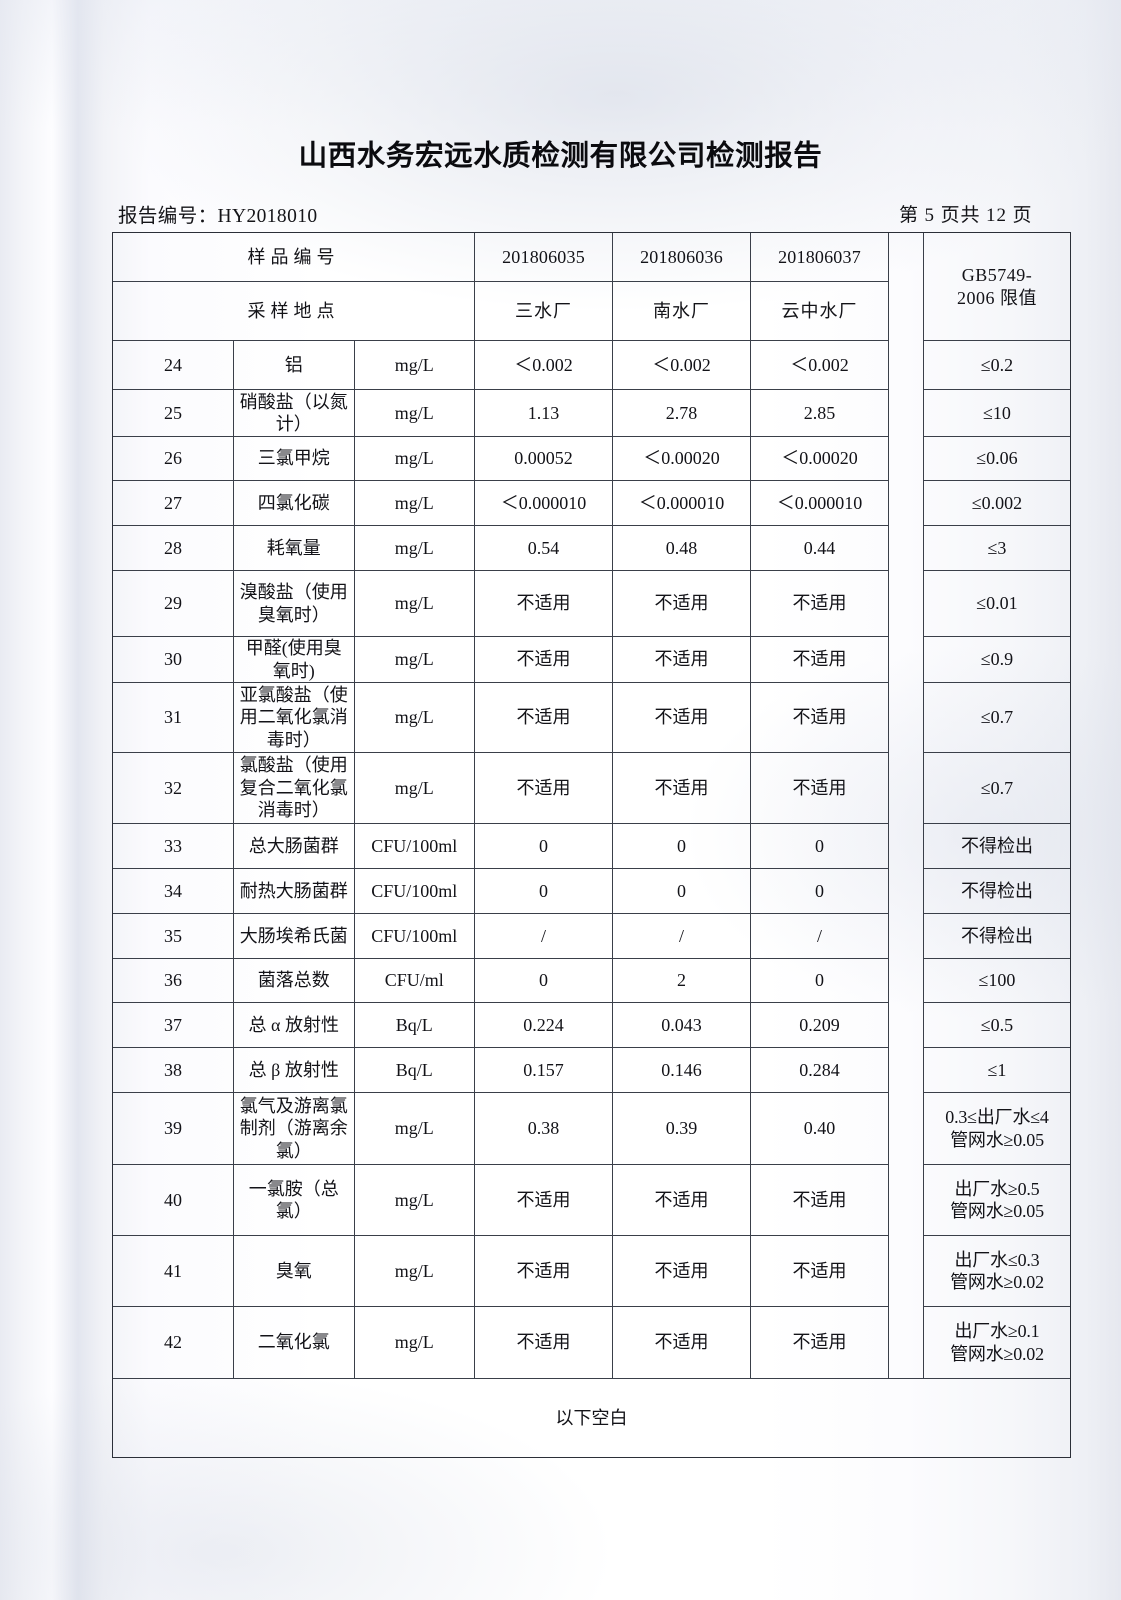  Describe the element at coordinates (294, 659) in the screenshot. I see `row-parameter: 甲醛(使用臭氧时)` at that location.